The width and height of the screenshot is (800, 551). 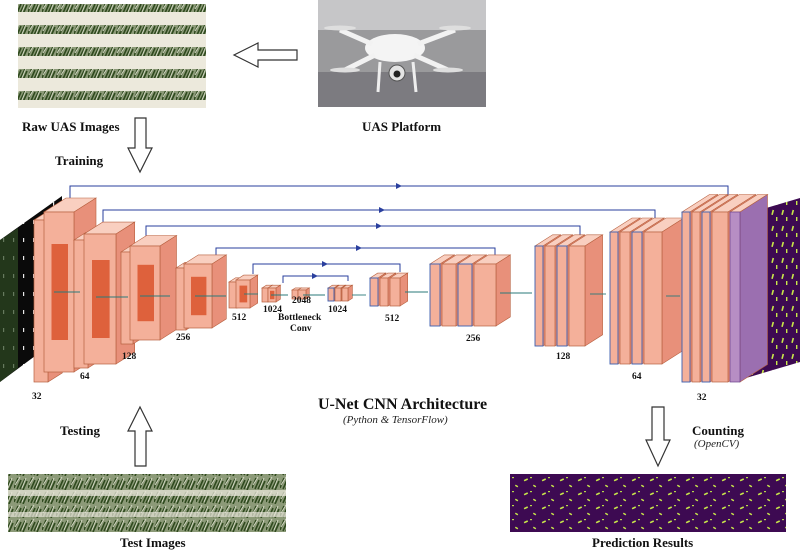 What do you see at coordinates (563, 357) in the screenshot?
I see `decoder-dim-label: 128` at bounding box center [563, 357].